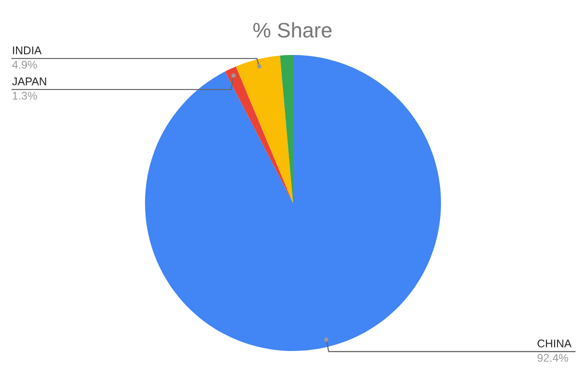 The height and width of the screenshot is (371, 585). I want to click on slice-label: CHINA, so click(555, 344).